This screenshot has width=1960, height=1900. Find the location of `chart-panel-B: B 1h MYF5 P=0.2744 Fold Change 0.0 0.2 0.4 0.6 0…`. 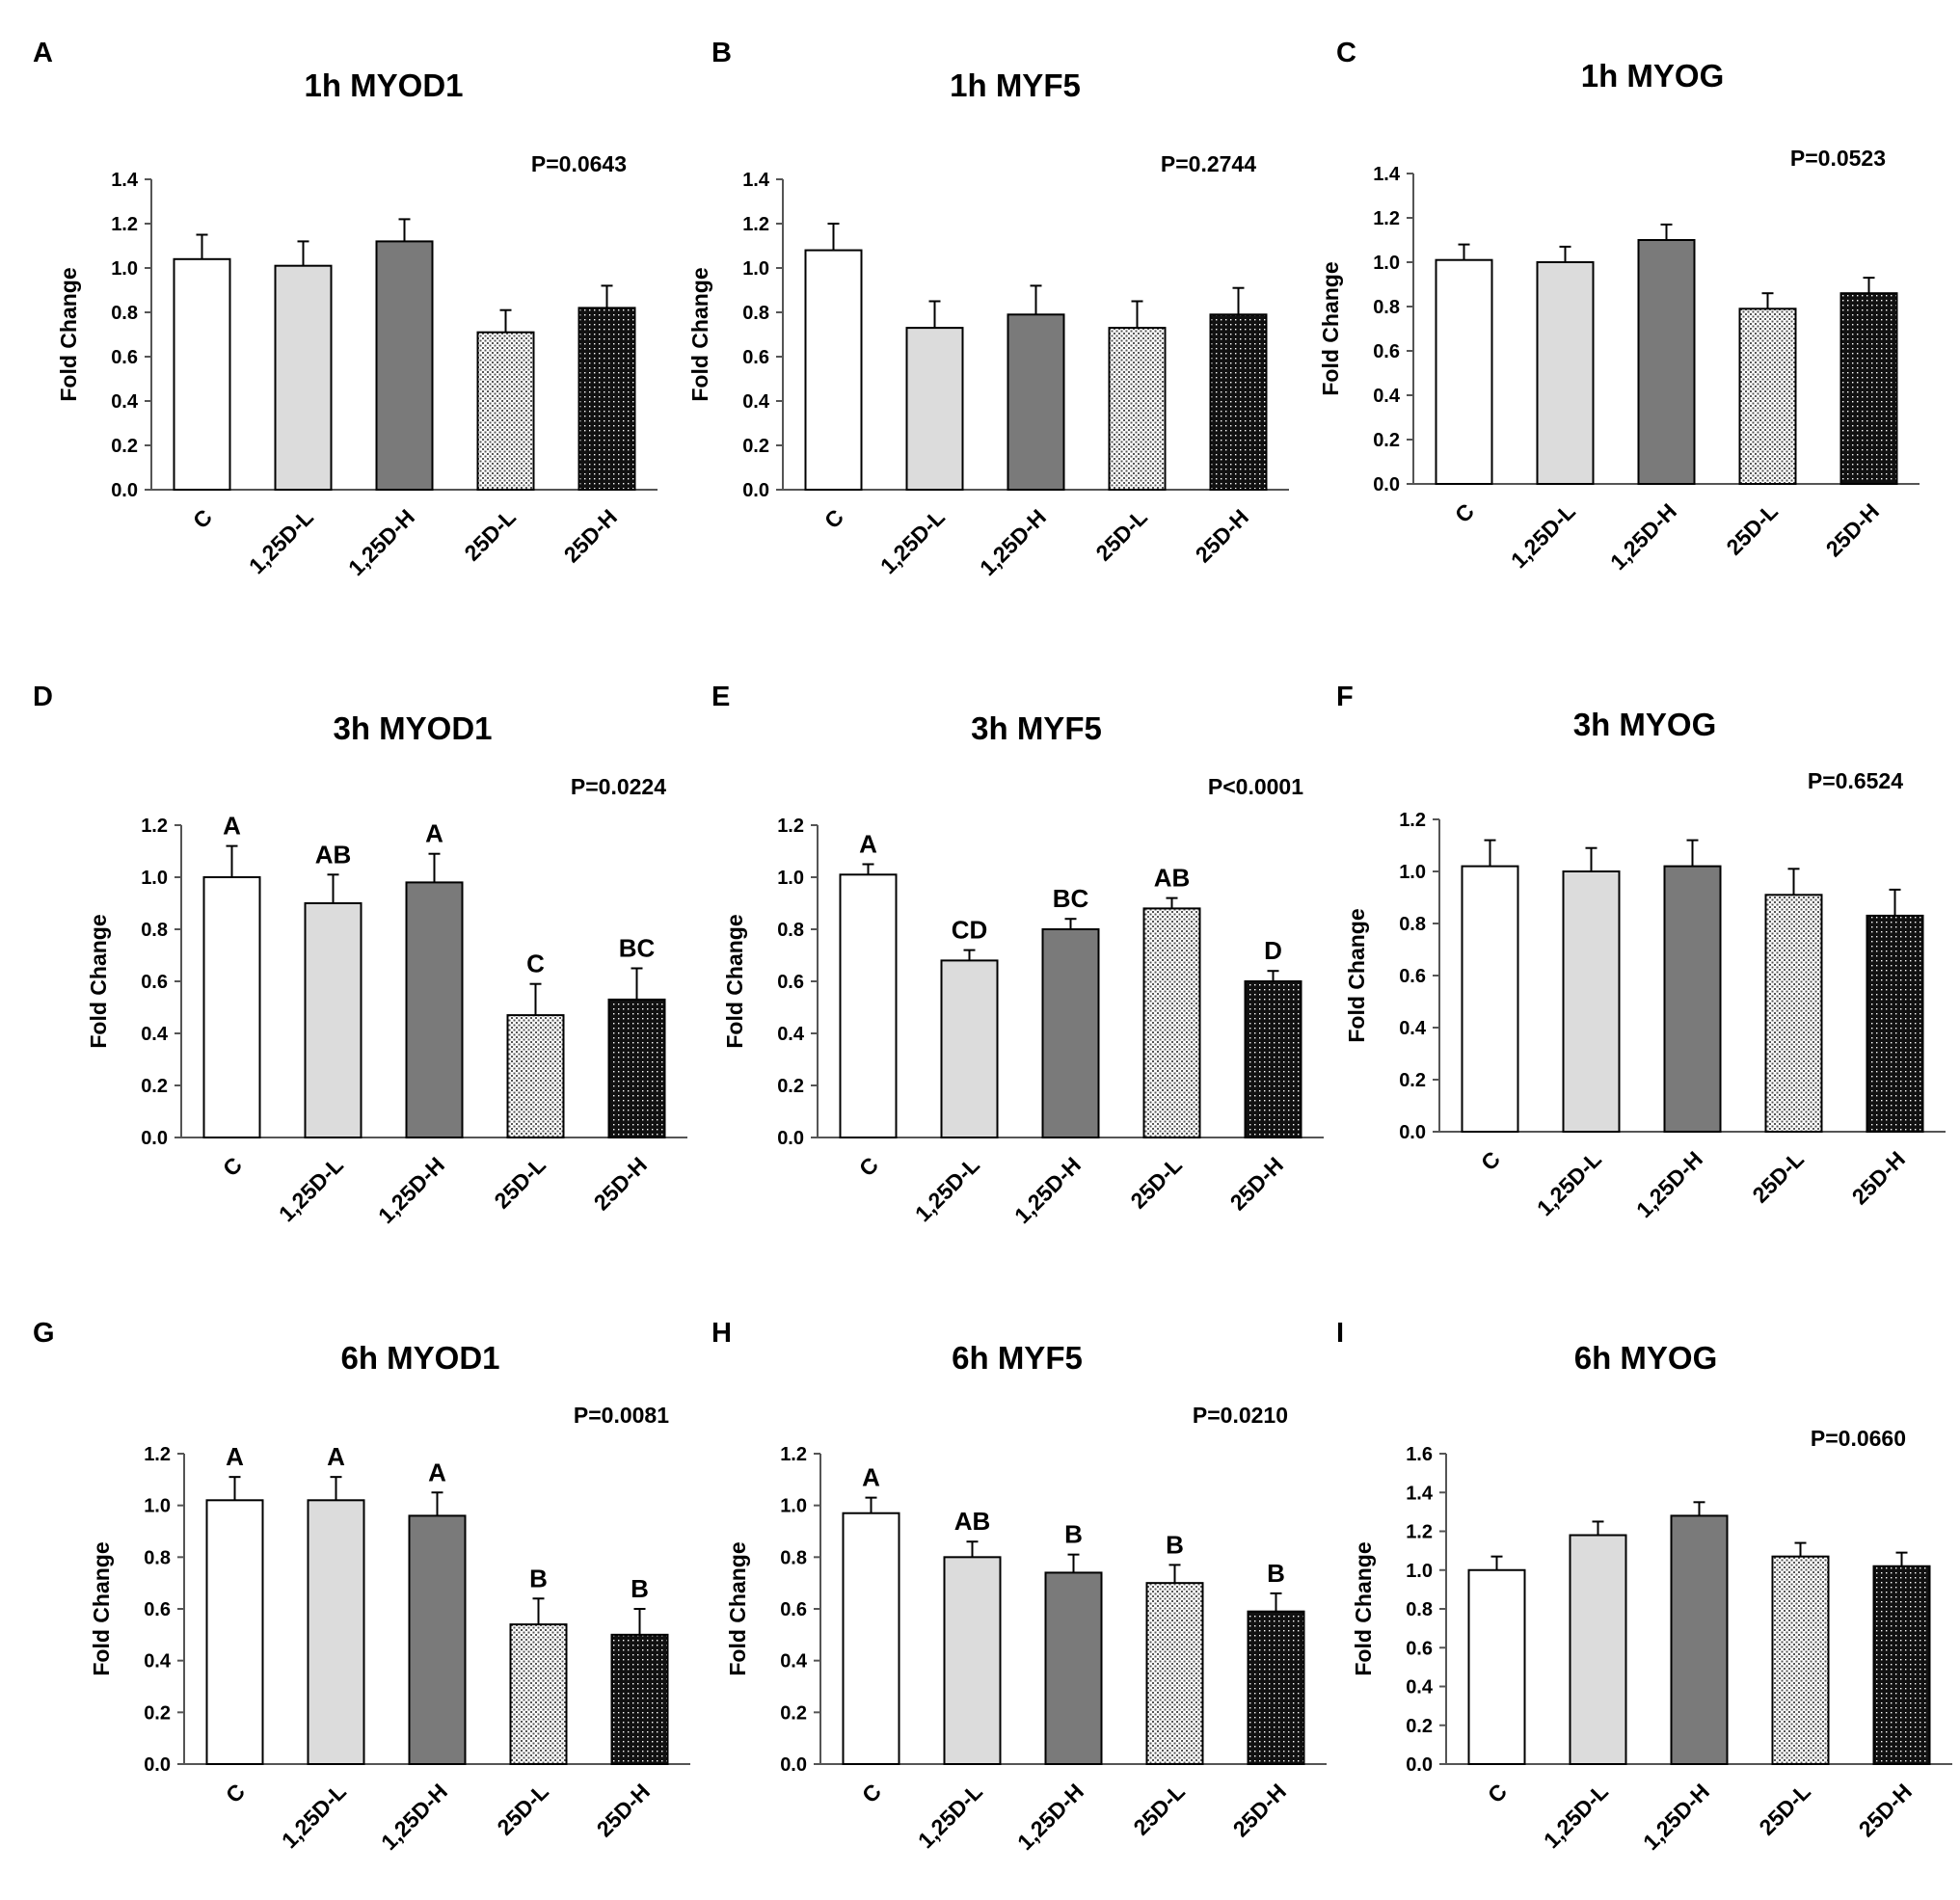

chart-panel-B: B 1h MYF5 P=0.2744 Fold Change 0.0 0.2 0.4 0.6 0… is located at coordinates (988, 309).